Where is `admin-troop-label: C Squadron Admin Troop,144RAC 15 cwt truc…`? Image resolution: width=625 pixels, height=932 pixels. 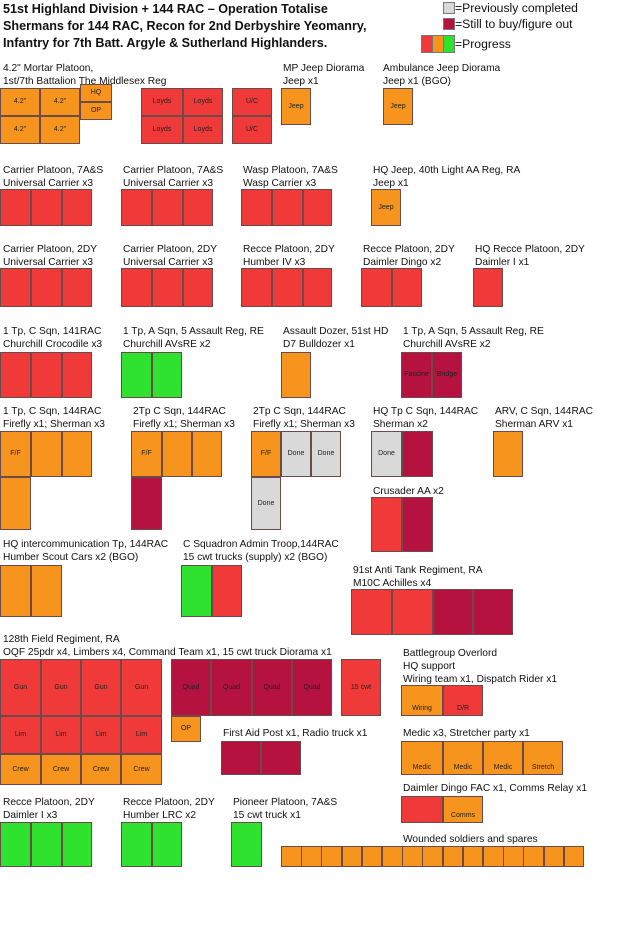
admin-troop-label: C Squadron Admin Troop,144RAC 15 cwt truc… is located at coordinates (261, 551).